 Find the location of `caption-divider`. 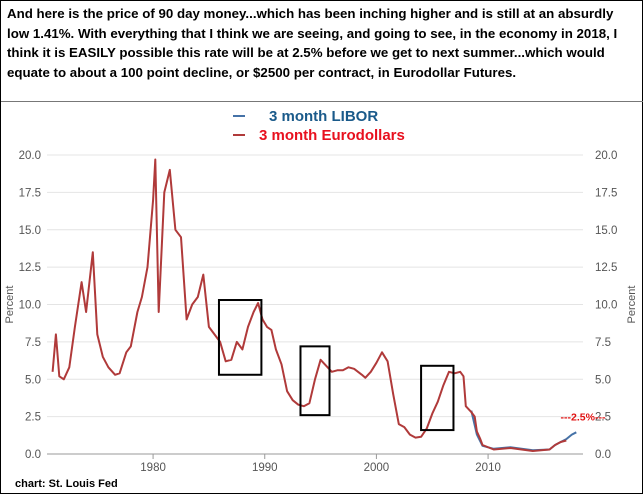

caption-divider is located at coordinates (322, 101).